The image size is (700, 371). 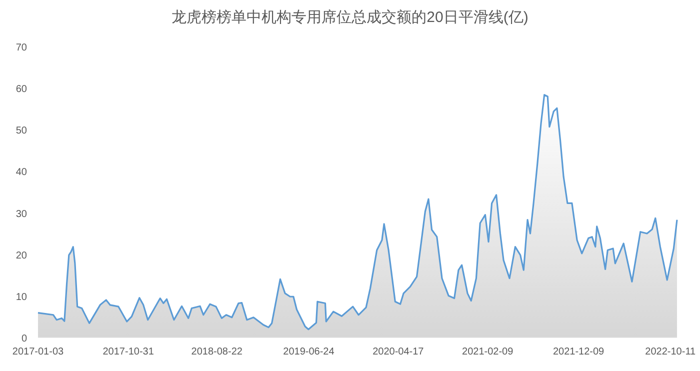 What do you see at coordinates (24, 338) in the screenshot?
I see `y-tick-label: 0` at bounding box center [24, 338].